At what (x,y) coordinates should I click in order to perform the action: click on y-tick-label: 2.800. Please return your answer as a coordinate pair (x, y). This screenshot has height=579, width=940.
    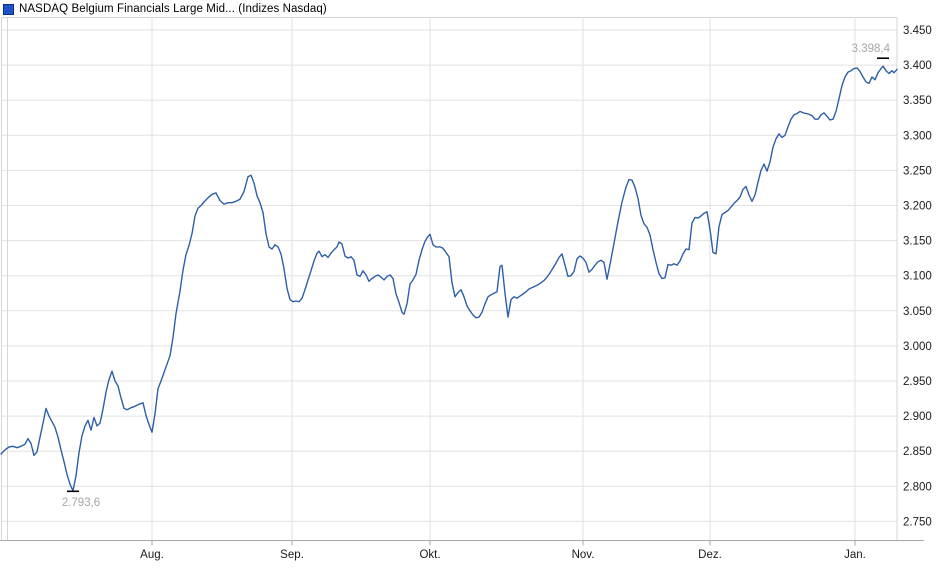
    Looking at the image, I should click on (917, 487).